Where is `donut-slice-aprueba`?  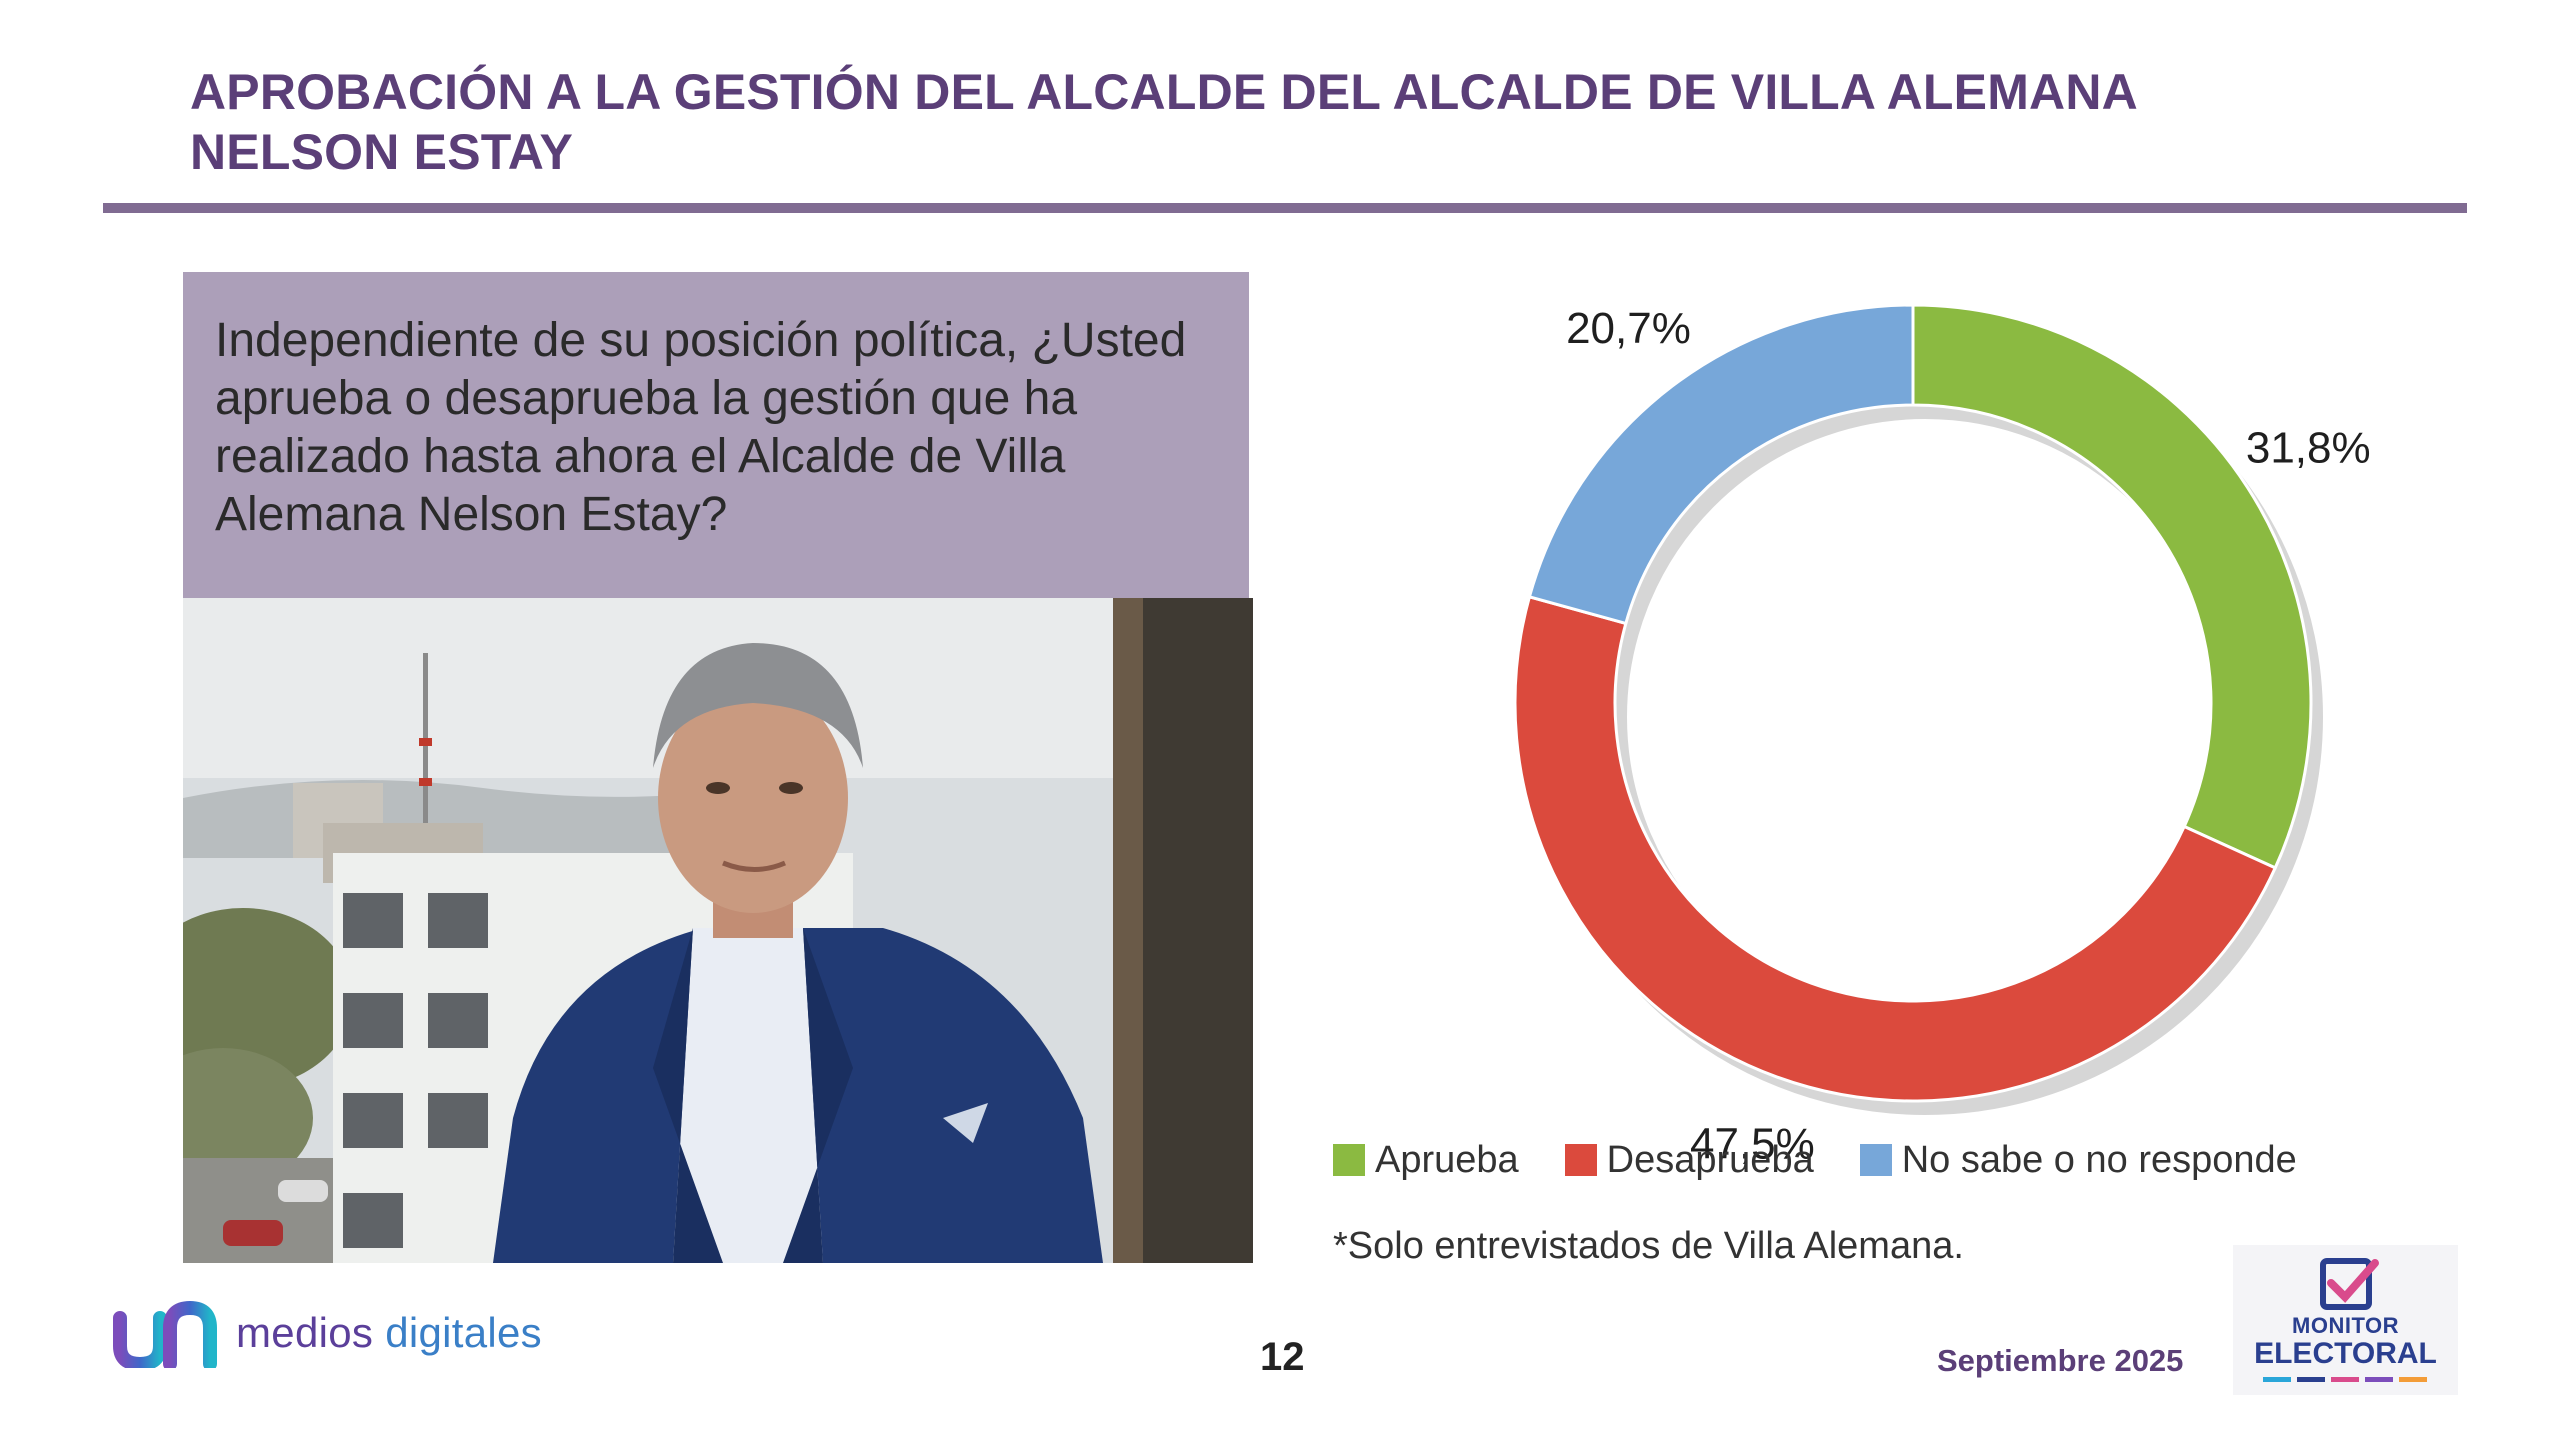 donut-slice-aprueba is located at coordinates (2112, 586).